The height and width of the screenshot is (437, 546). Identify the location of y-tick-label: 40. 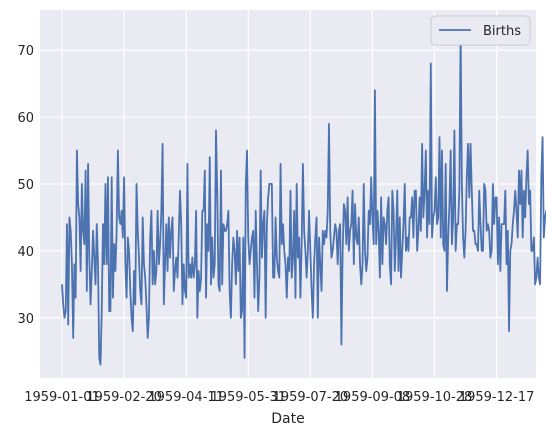
(25, 252).